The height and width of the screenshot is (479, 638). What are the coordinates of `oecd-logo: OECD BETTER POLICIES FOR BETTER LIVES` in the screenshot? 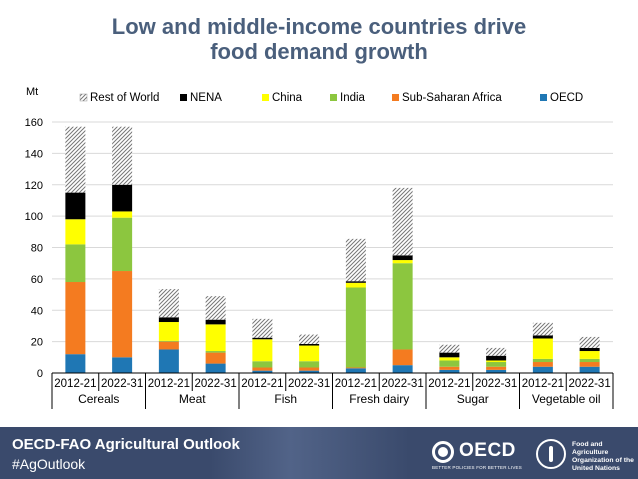 It's located at (479, 455).